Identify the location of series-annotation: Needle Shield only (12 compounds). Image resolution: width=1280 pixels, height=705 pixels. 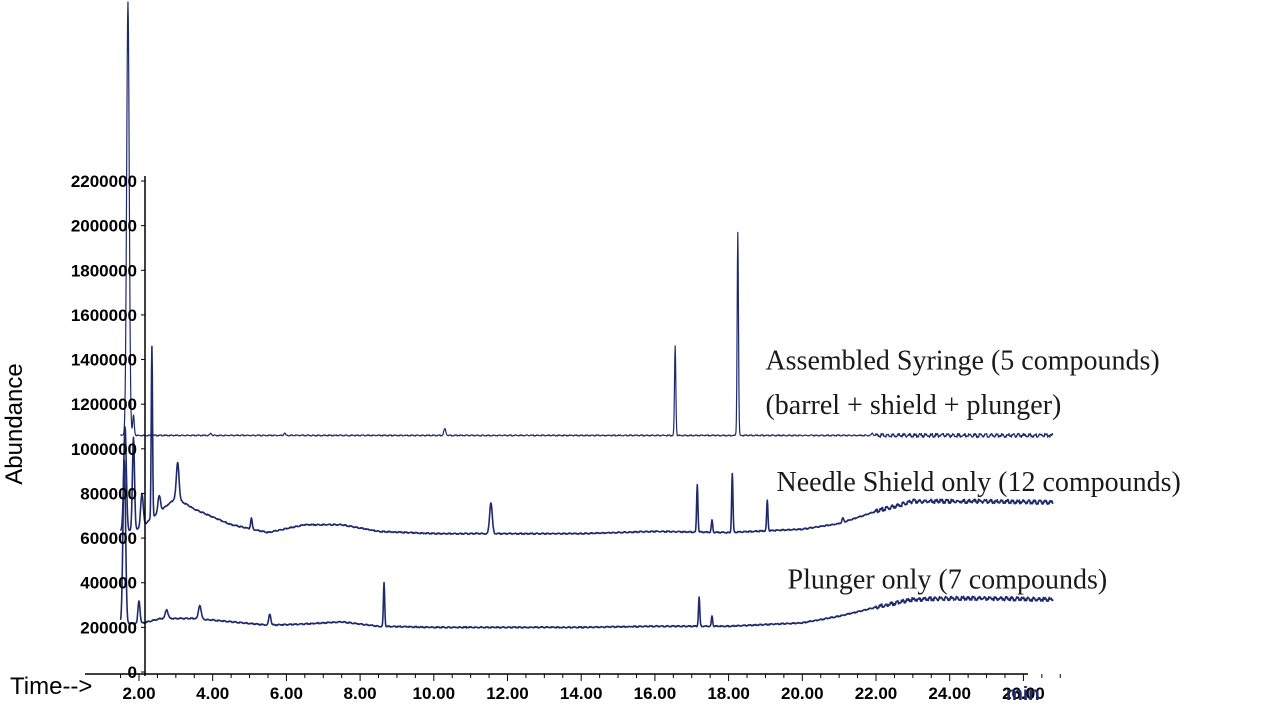
(979, 482).